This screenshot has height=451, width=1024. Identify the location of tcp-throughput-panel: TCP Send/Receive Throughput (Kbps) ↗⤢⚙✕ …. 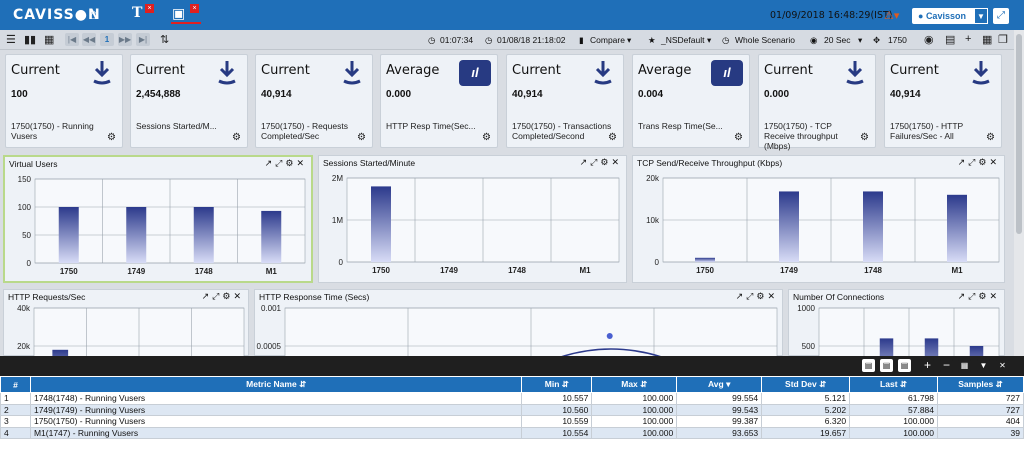
(818, 219).